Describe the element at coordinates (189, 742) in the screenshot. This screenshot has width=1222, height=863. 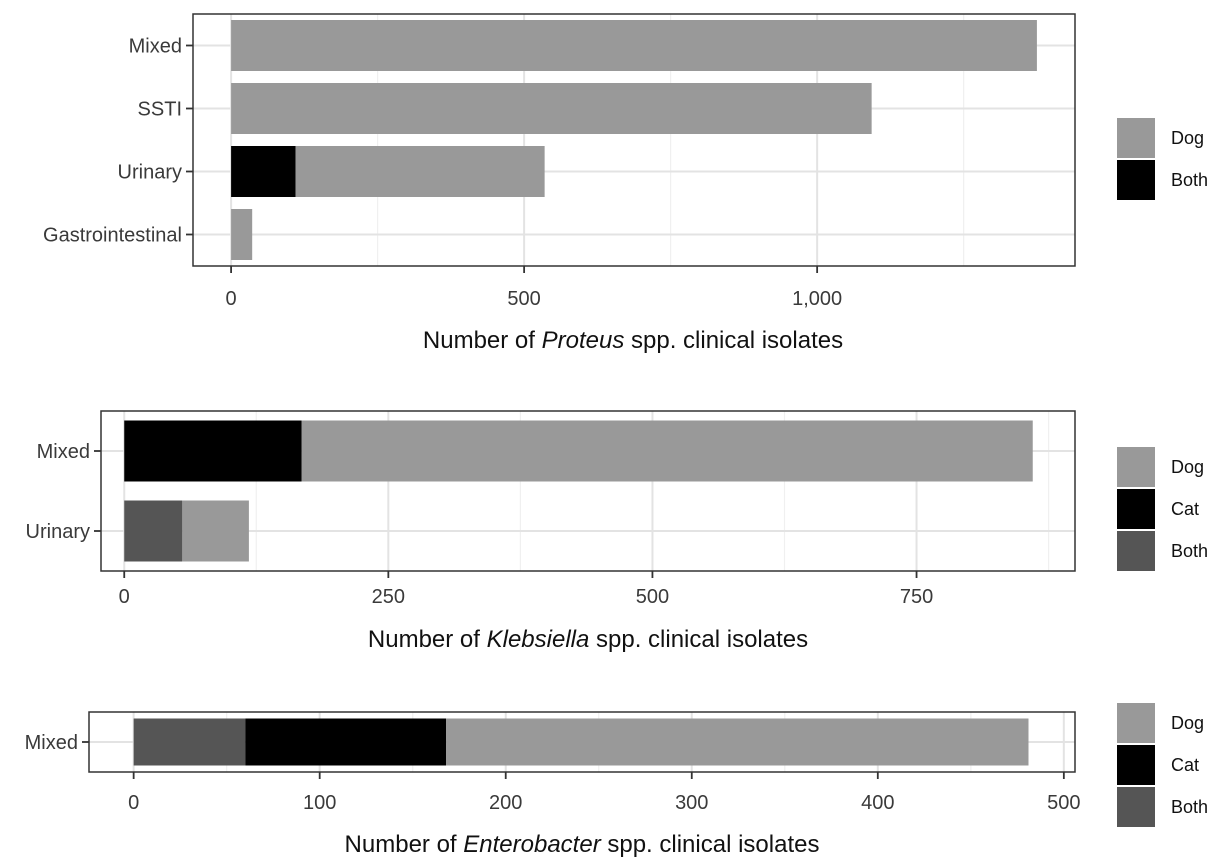
I see `bar-both-mixed` at that location.